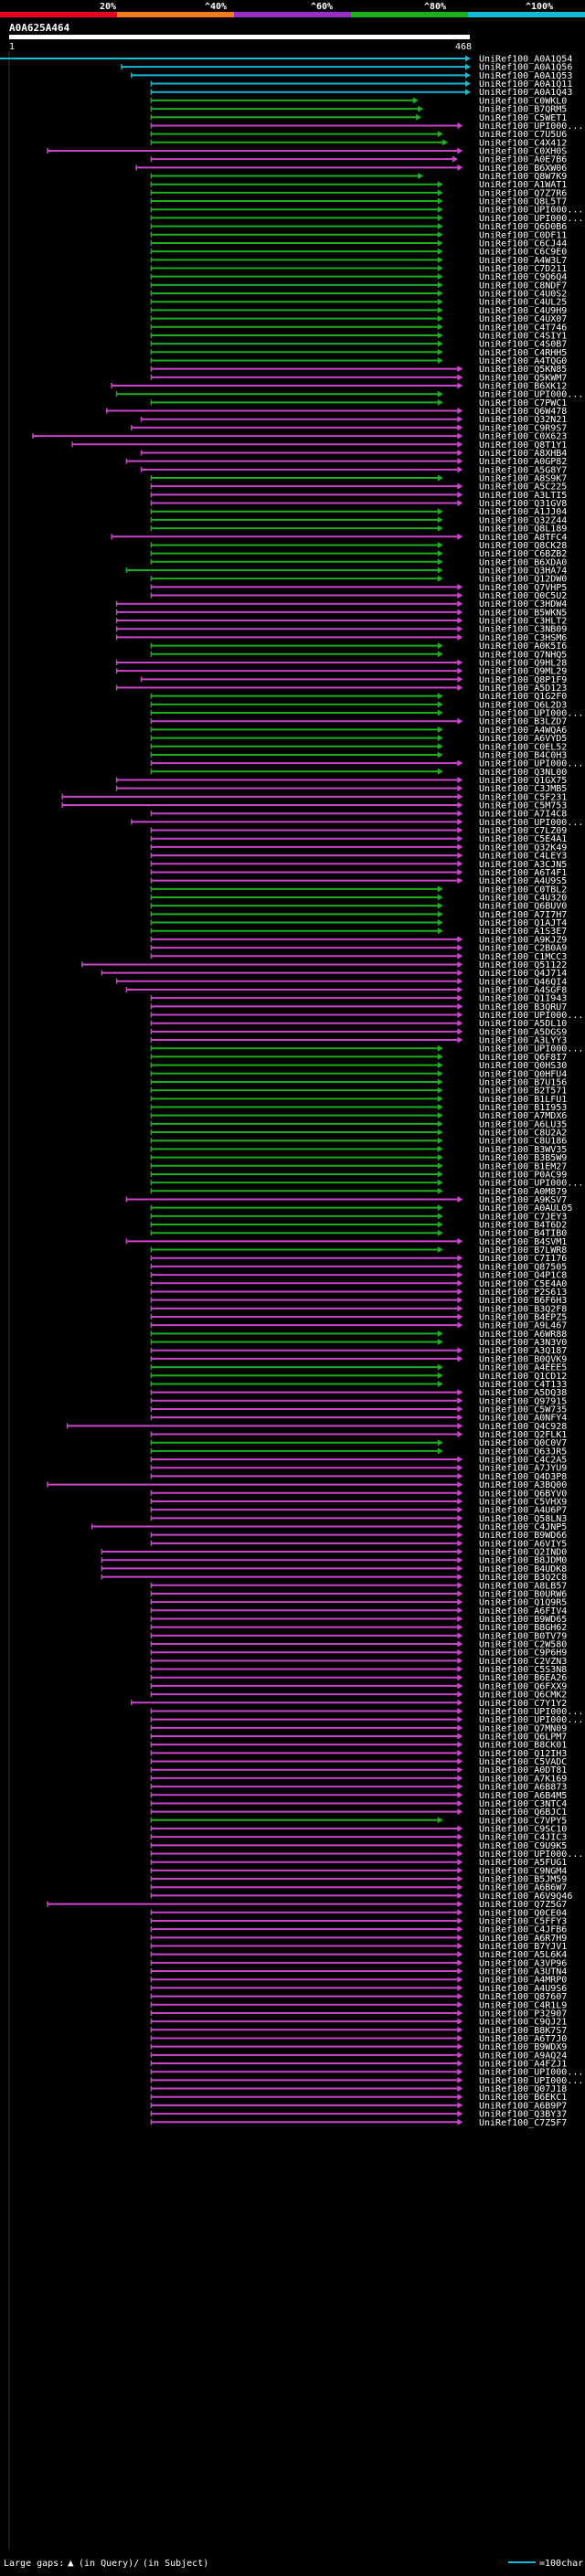 This screenshot has width=585, height=2576. Describe the element at coordinates (523, 1435) in the screenshot. I see `hit-label-164: UniRef100_Q2FLK1` at that location.